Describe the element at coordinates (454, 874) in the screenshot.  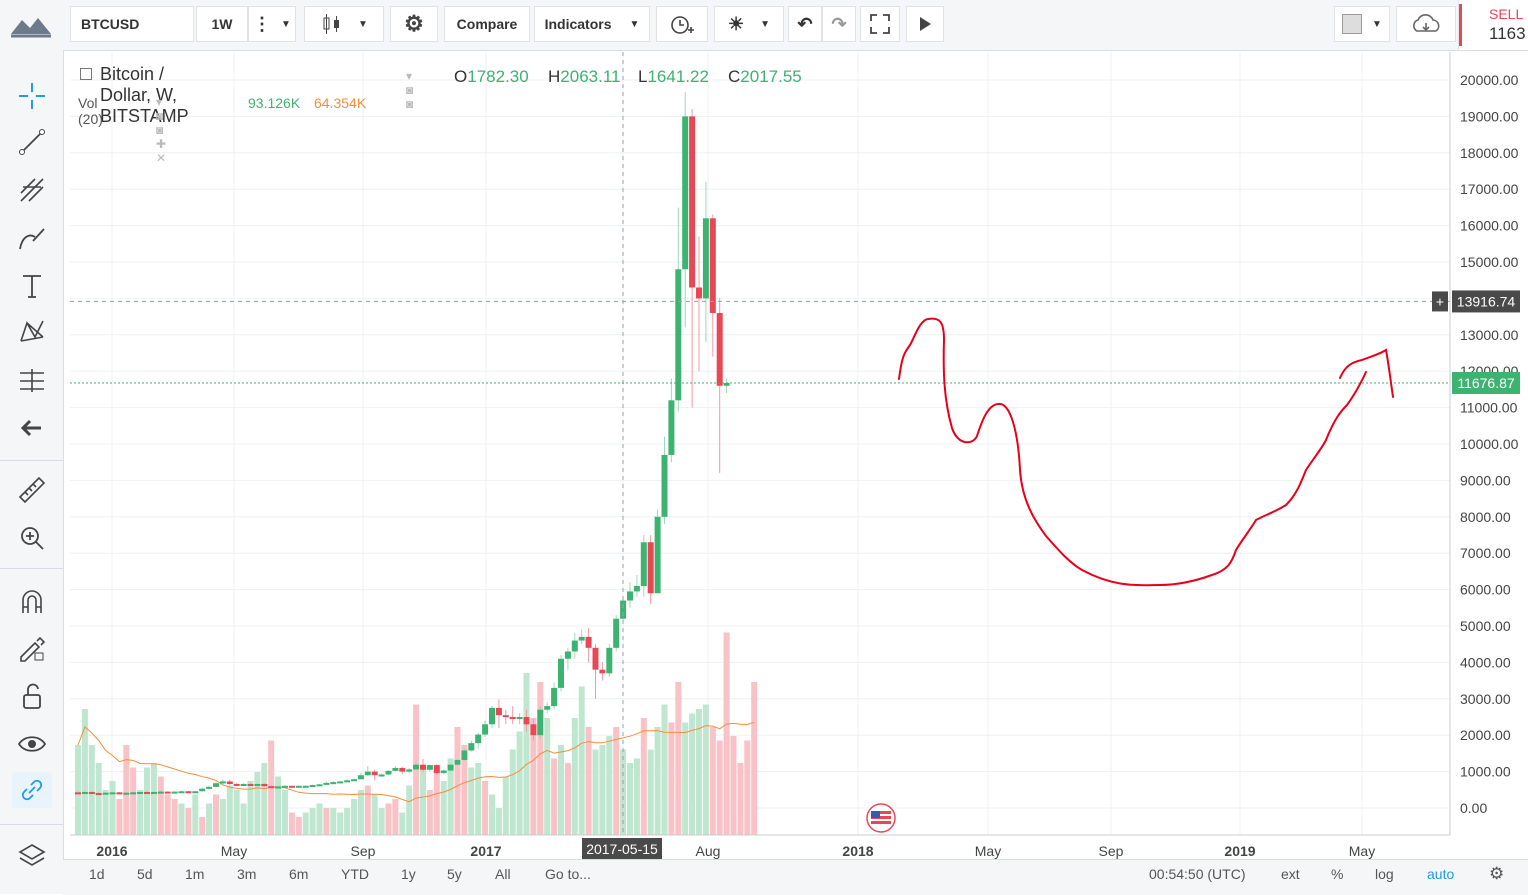
I see `range-button-5y: 5y` at that location.